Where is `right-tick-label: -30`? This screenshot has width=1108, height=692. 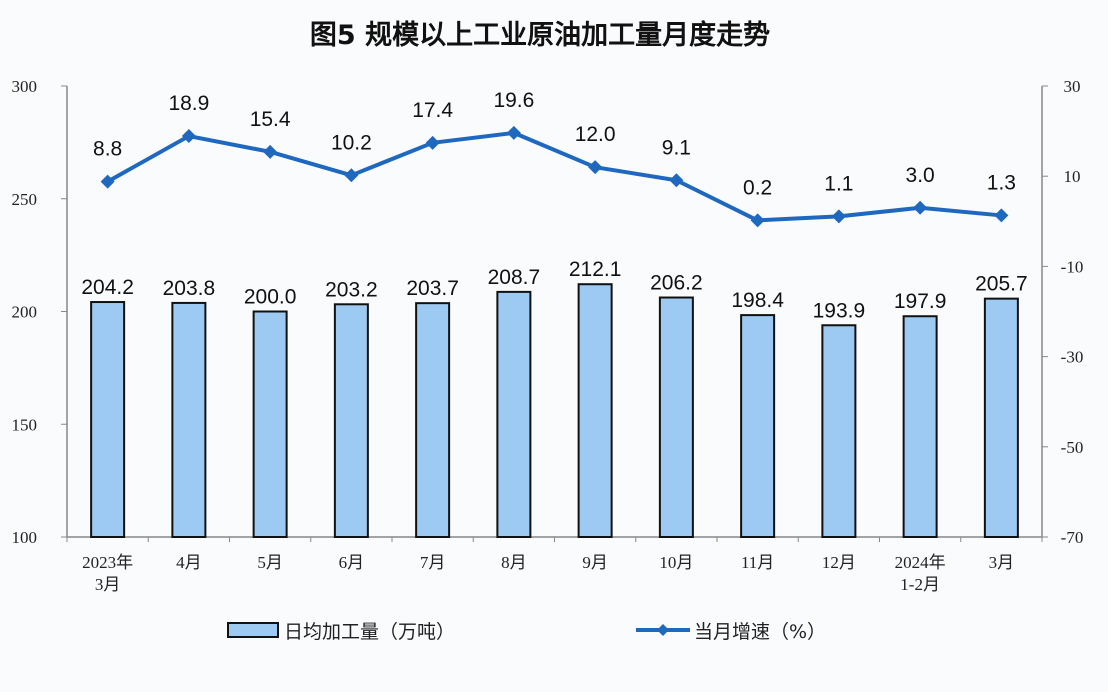 right-tick-label: -30 is located at coordinates (1072, 357).